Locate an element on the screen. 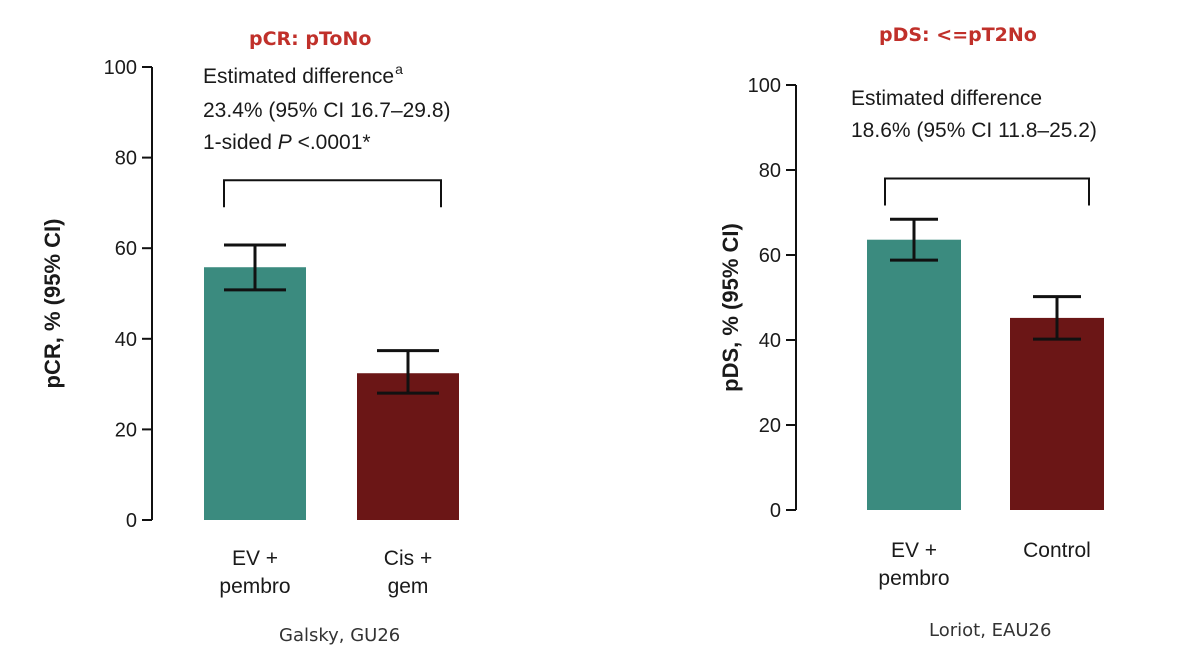 This screenshot has width=1200, height=662. chart-1-annotation-line2: 18.6% (95% CI 11.8–25.2) is located at coordinates (974, 130).